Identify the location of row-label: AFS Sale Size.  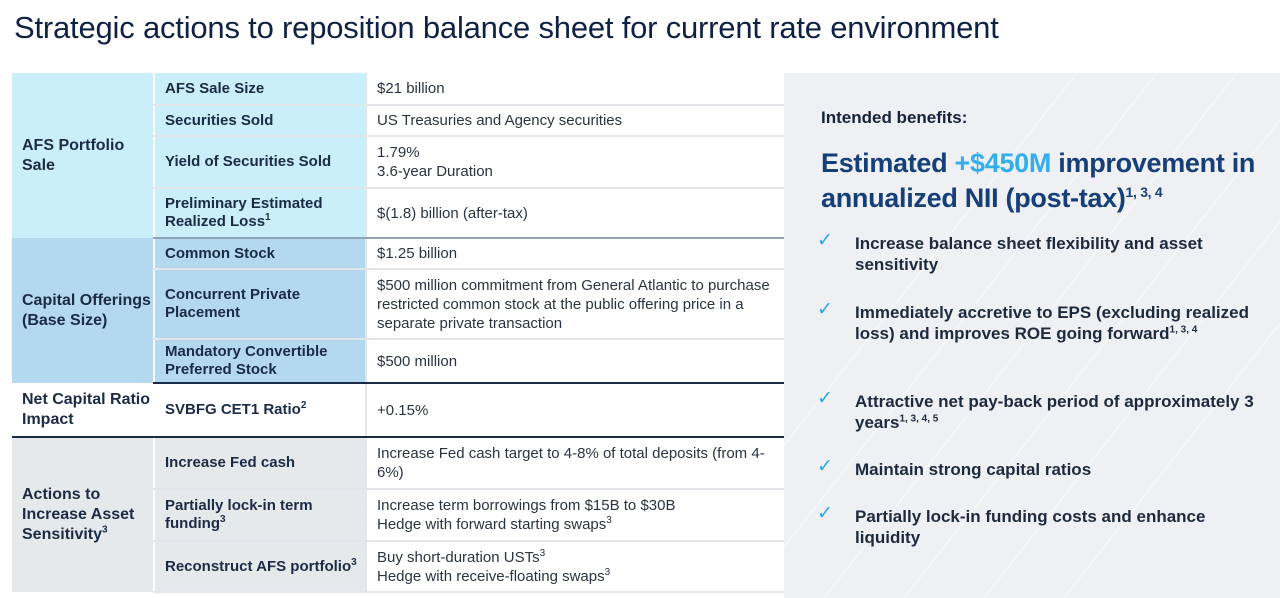
(259, 89).